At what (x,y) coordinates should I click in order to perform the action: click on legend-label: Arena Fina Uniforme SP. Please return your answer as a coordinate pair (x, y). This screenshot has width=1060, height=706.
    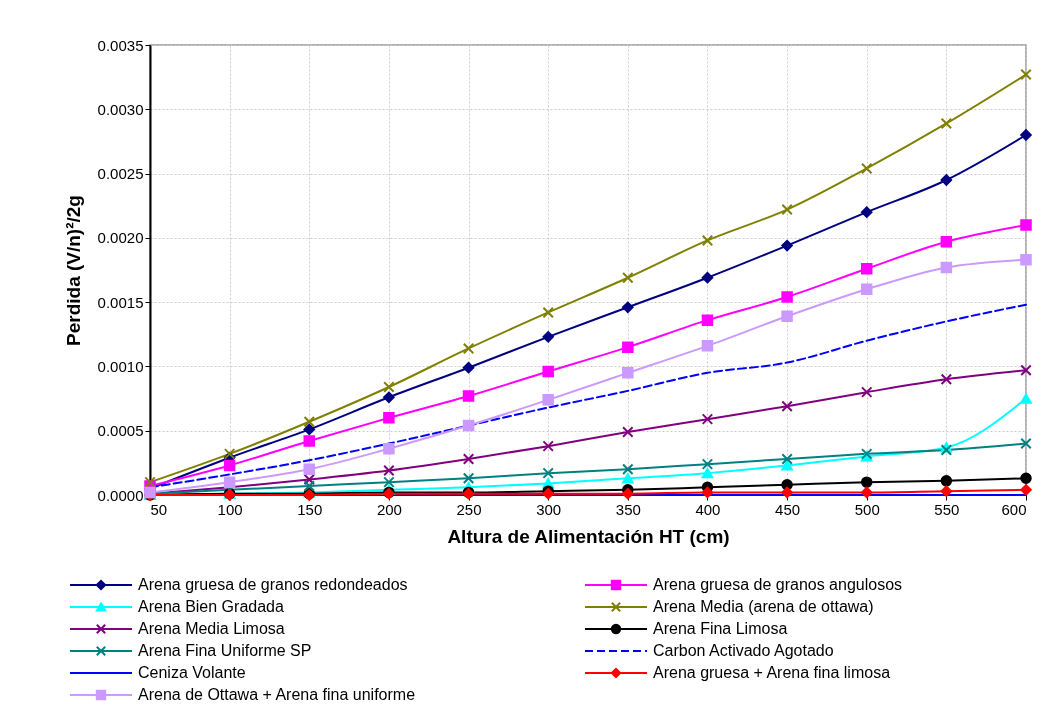
    Looking at the image, I should click on (225, 650).